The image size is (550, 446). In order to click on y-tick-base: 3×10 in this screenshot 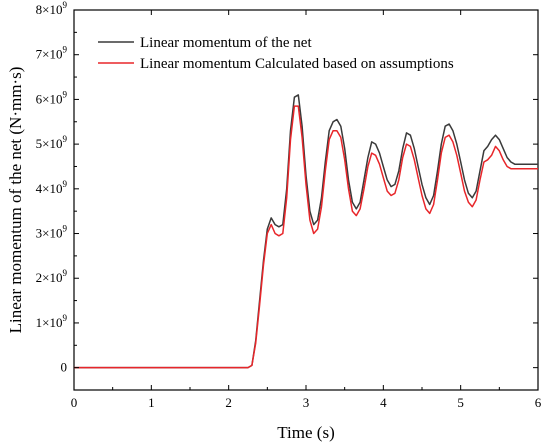, I will do `click(49, 233)`.